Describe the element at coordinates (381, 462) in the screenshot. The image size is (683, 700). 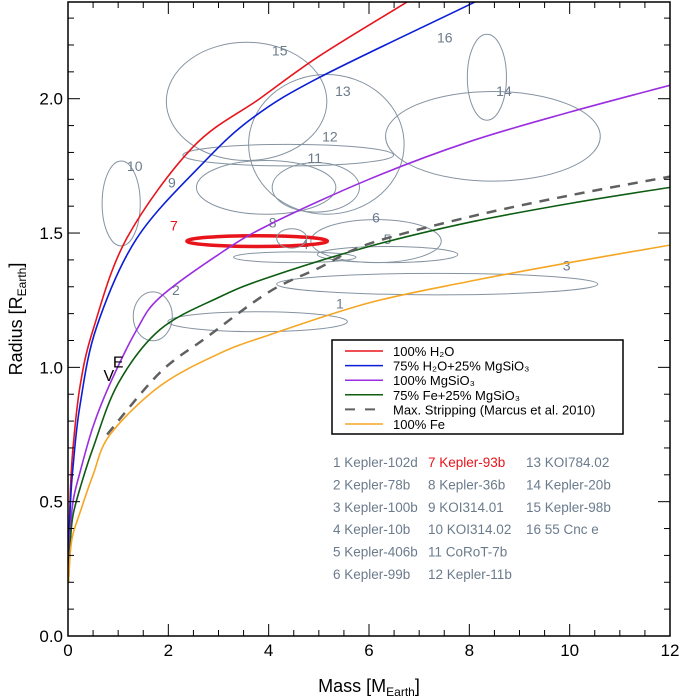
I see `planet-name: Kepler-102d` at that location.